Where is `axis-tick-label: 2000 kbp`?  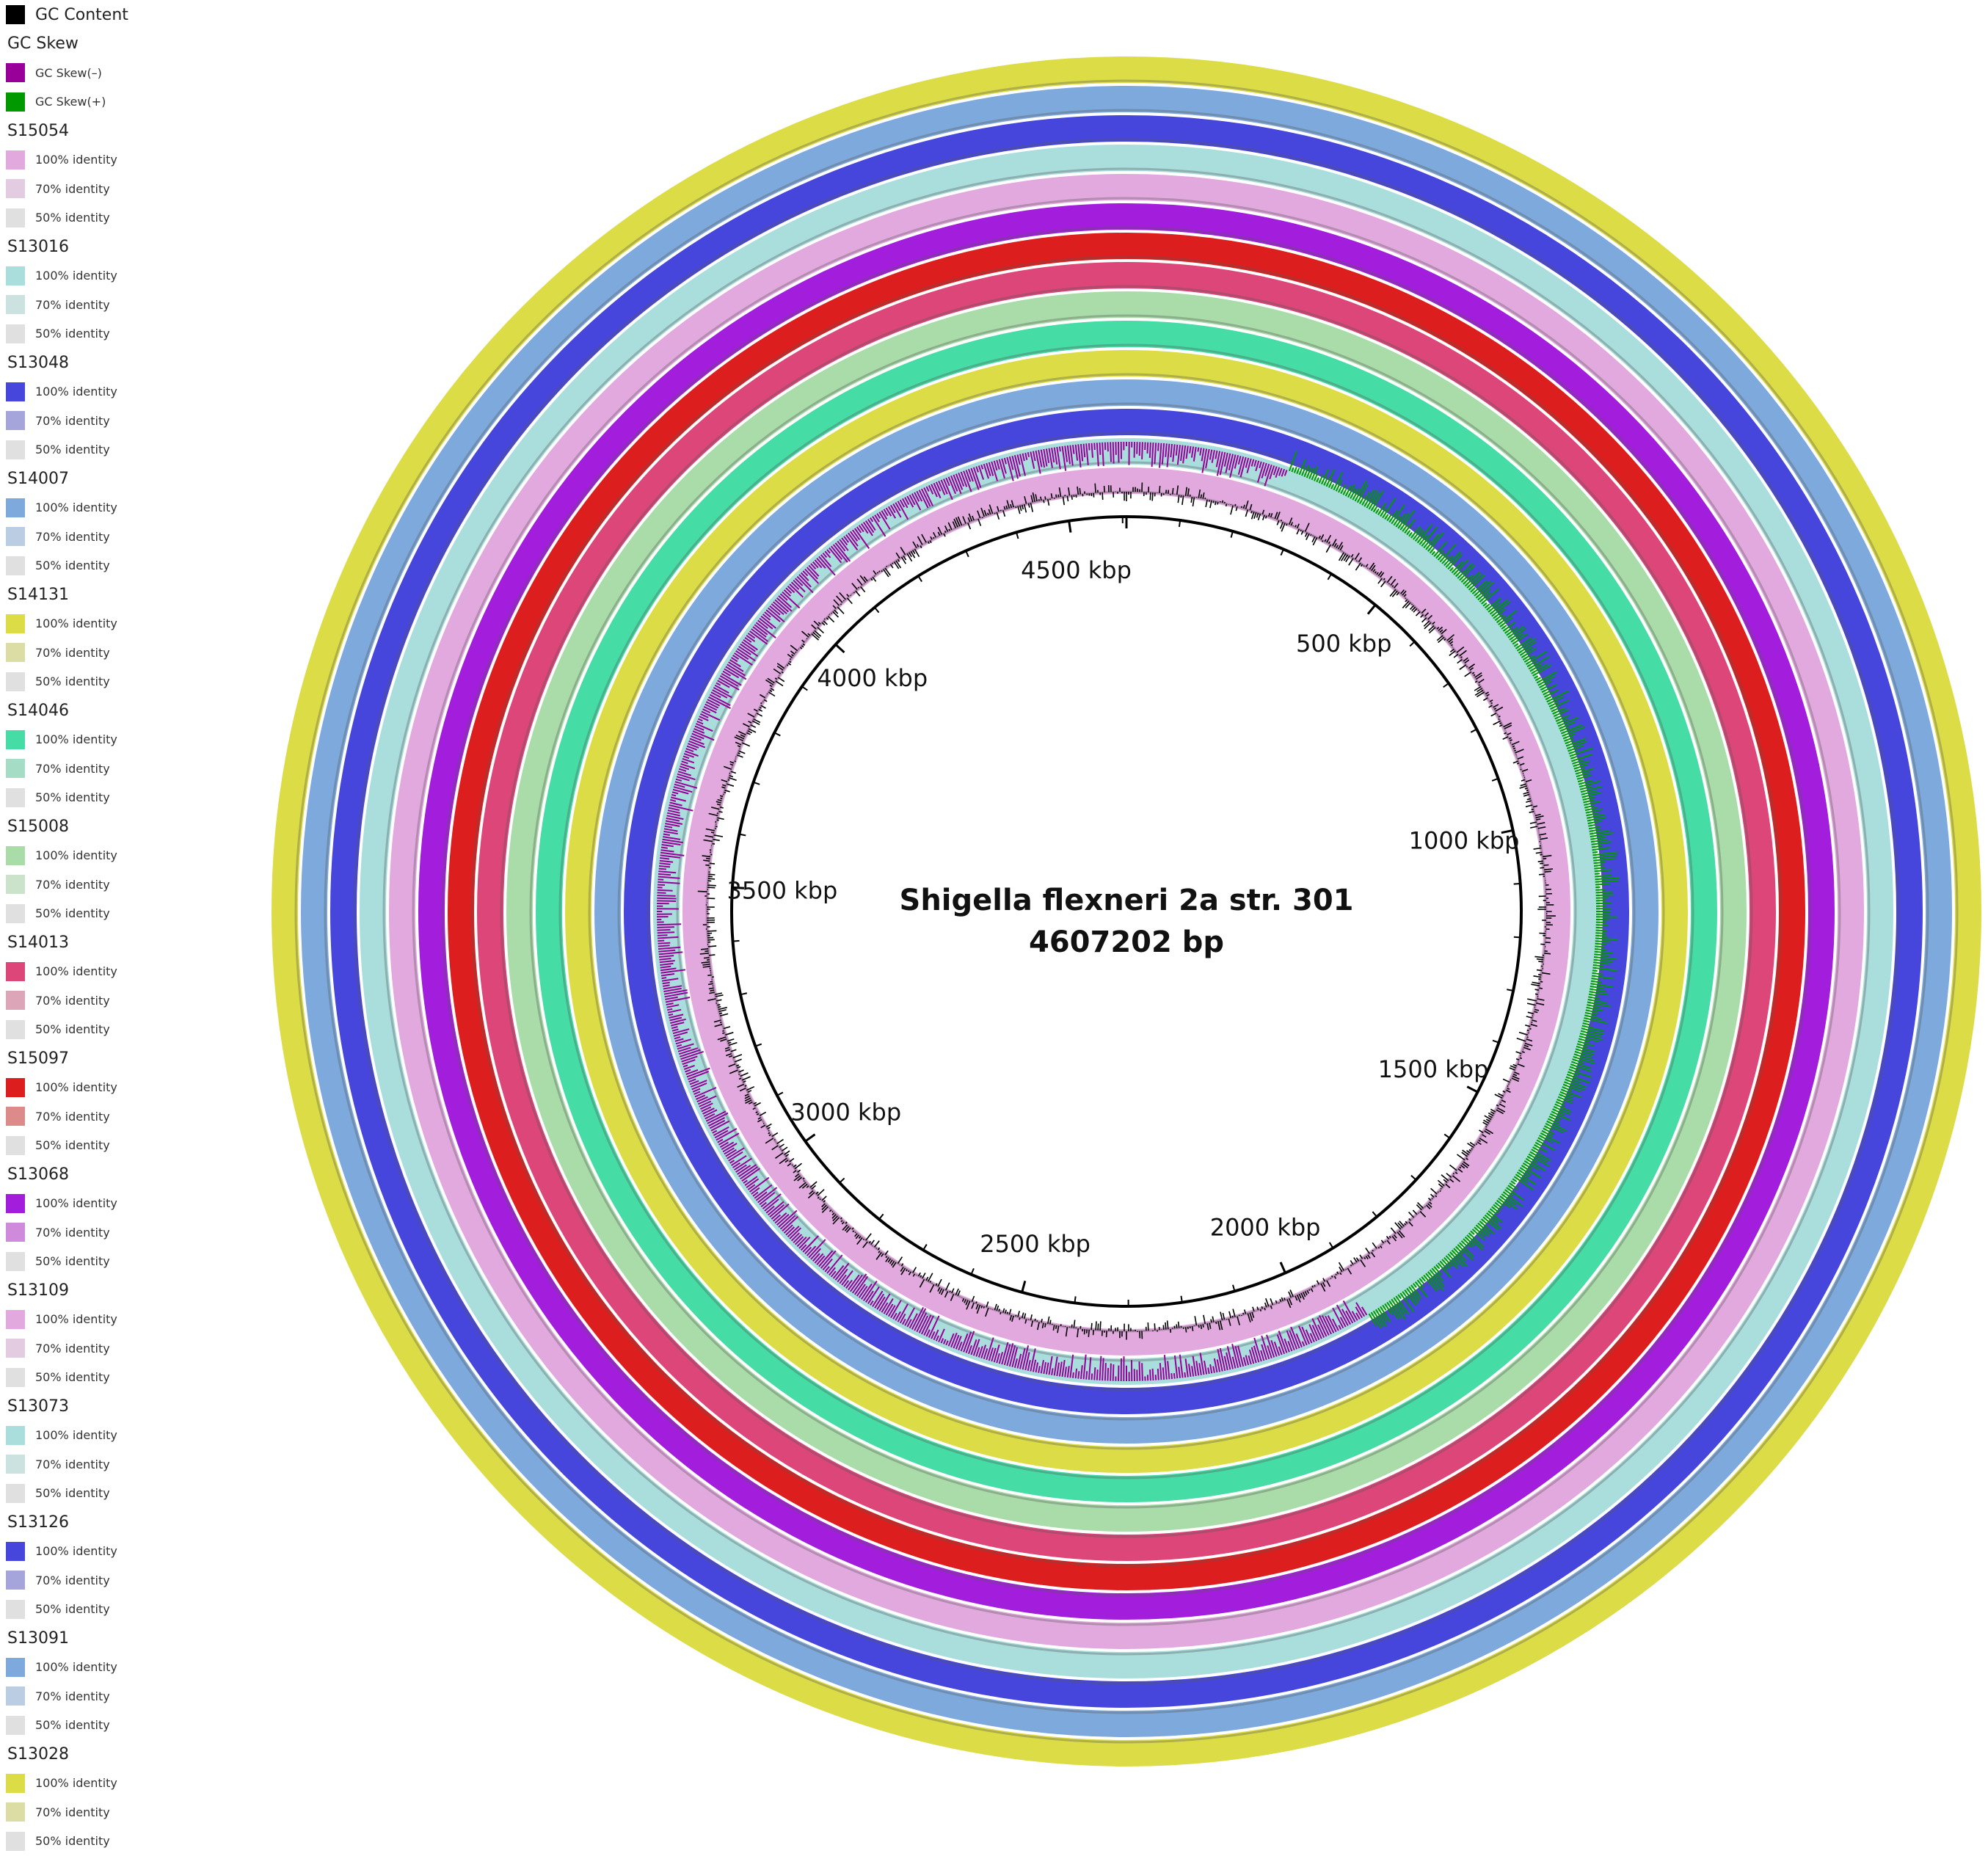
axis-tick-label: 2000 kbp is located at coordinates (1265, 1227).